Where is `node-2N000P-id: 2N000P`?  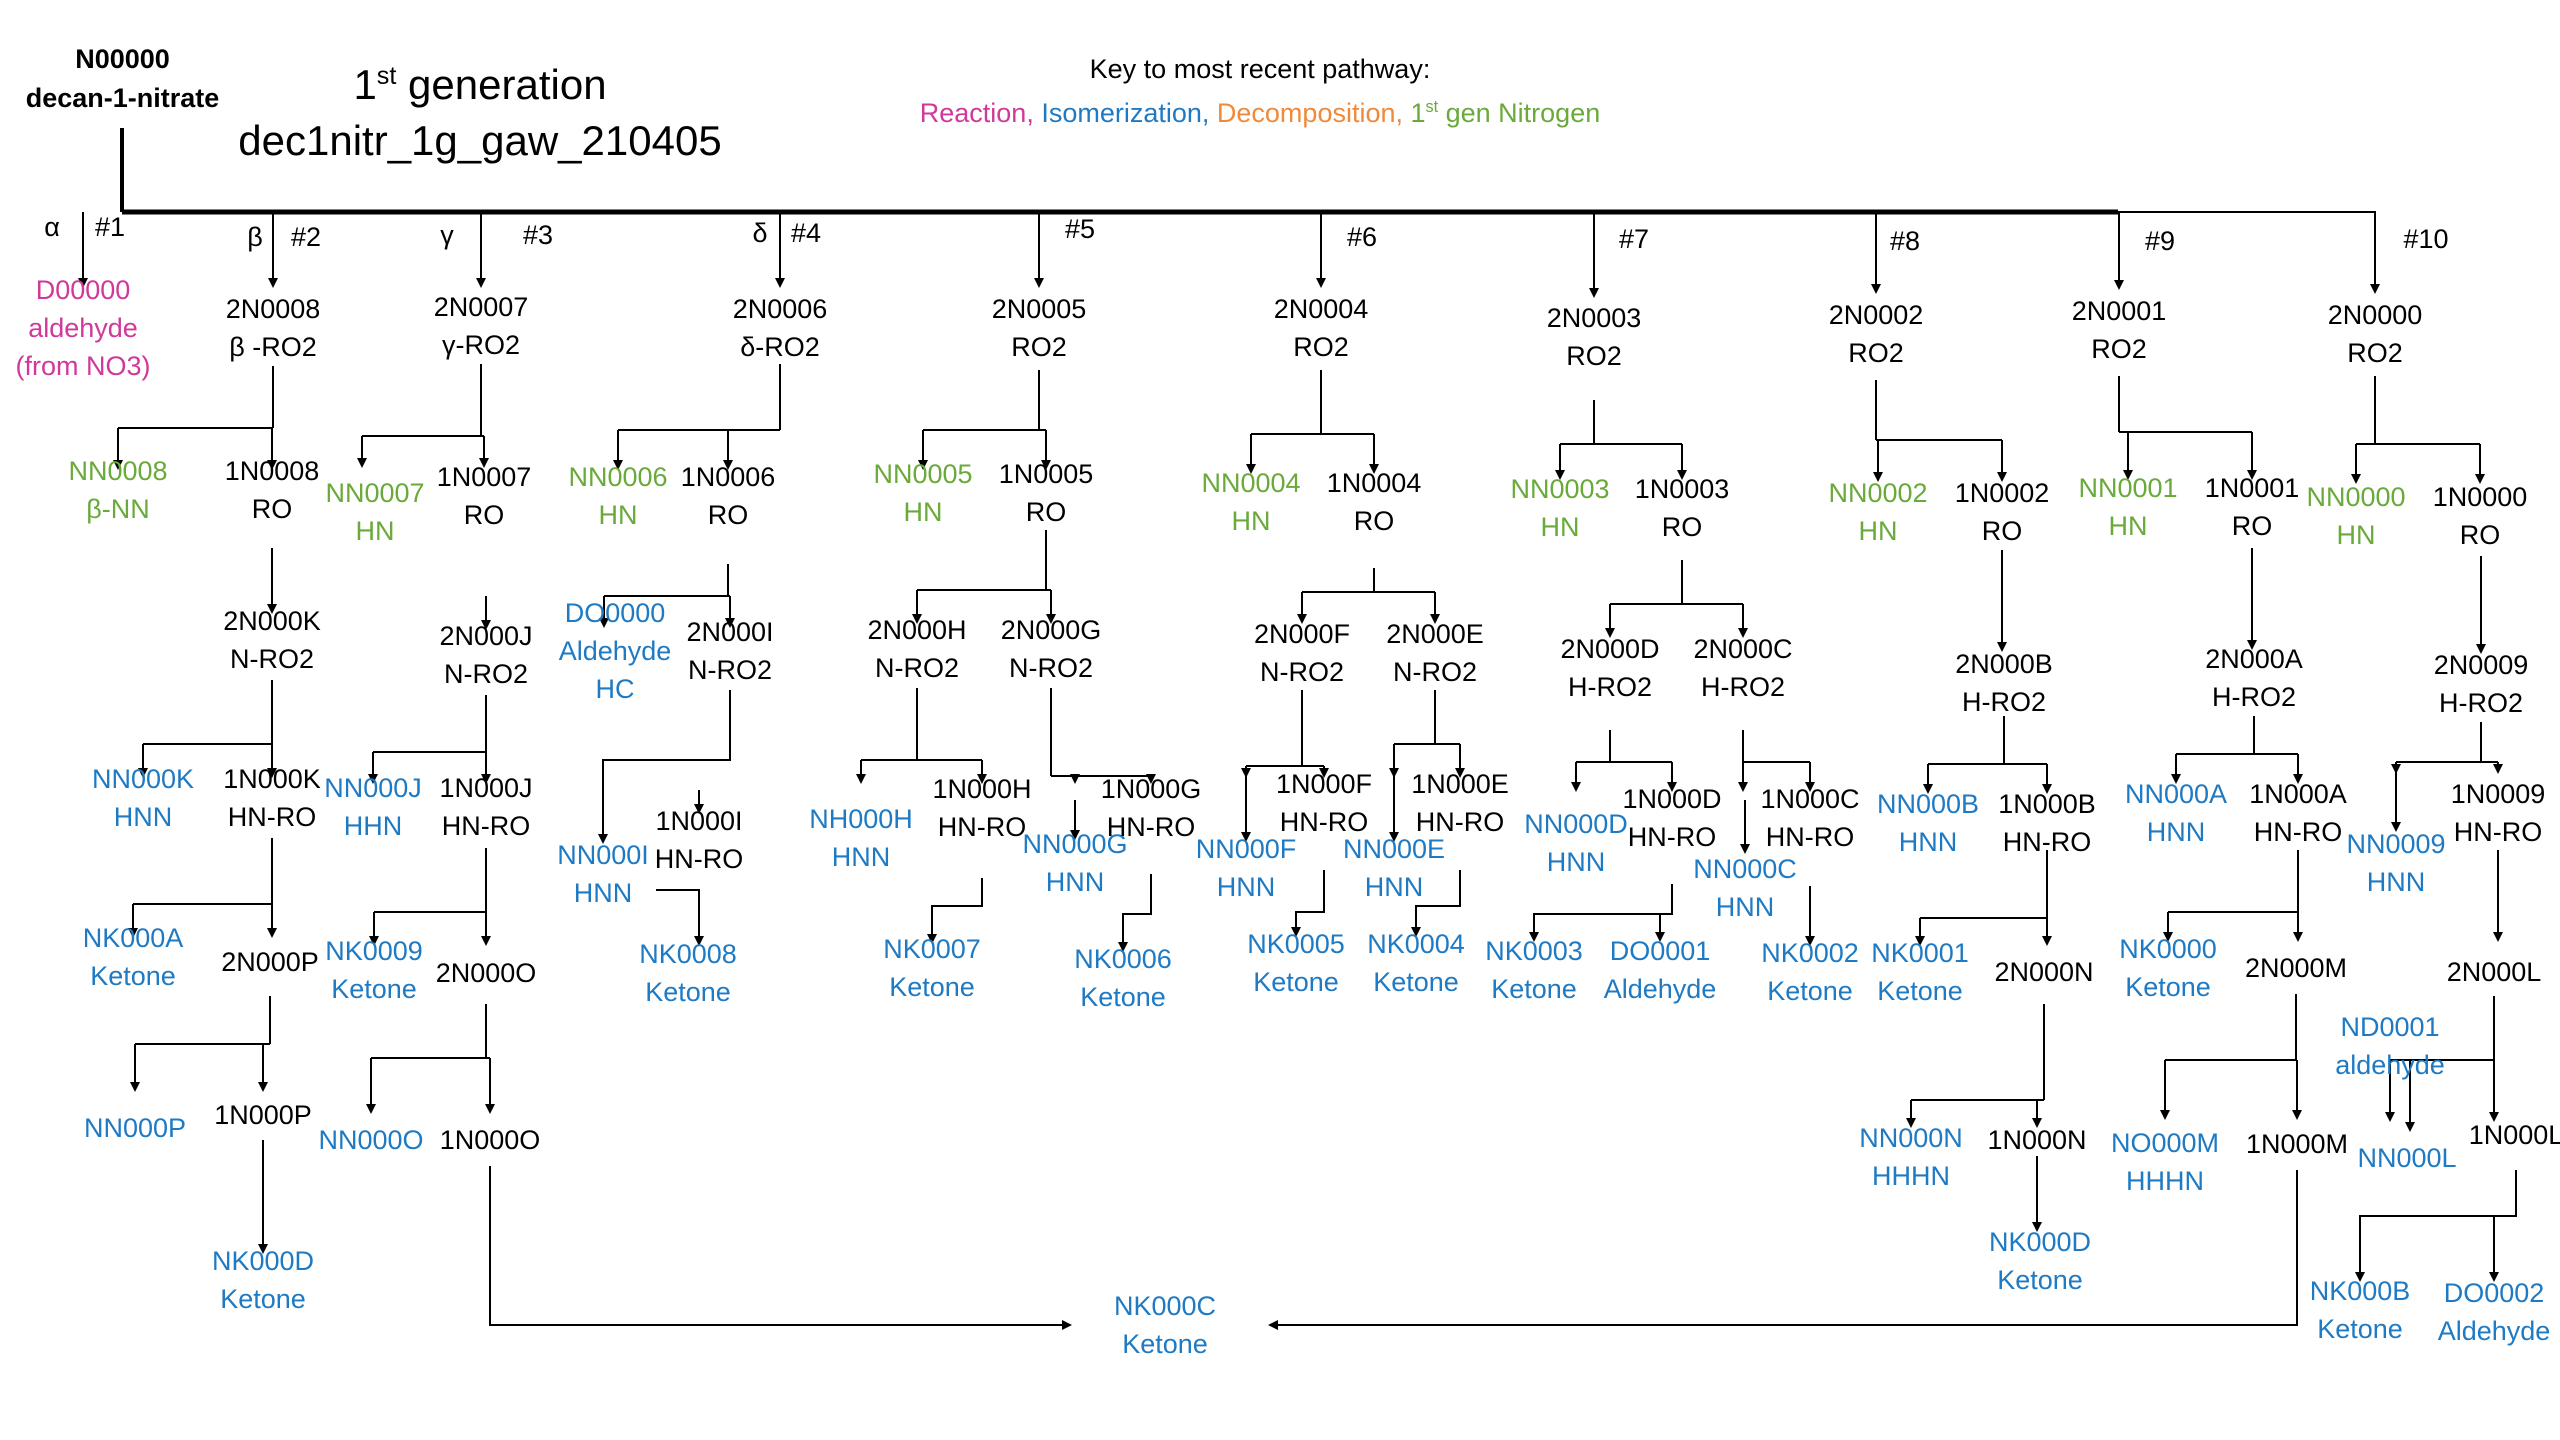 node-2N000P-id: 2N000P is located at coordinates (270, 962).